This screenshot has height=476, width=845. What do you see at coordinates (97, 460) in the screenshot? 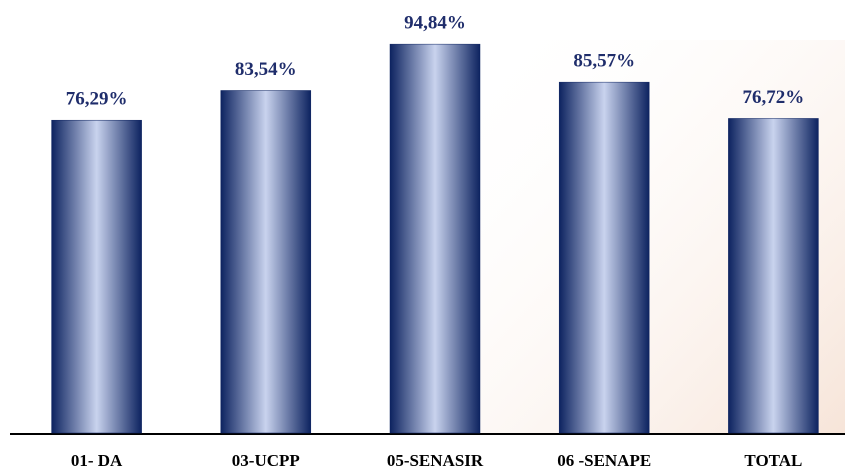
I see `x-tick-label: 01- DA` at bounding box center [97, 460].